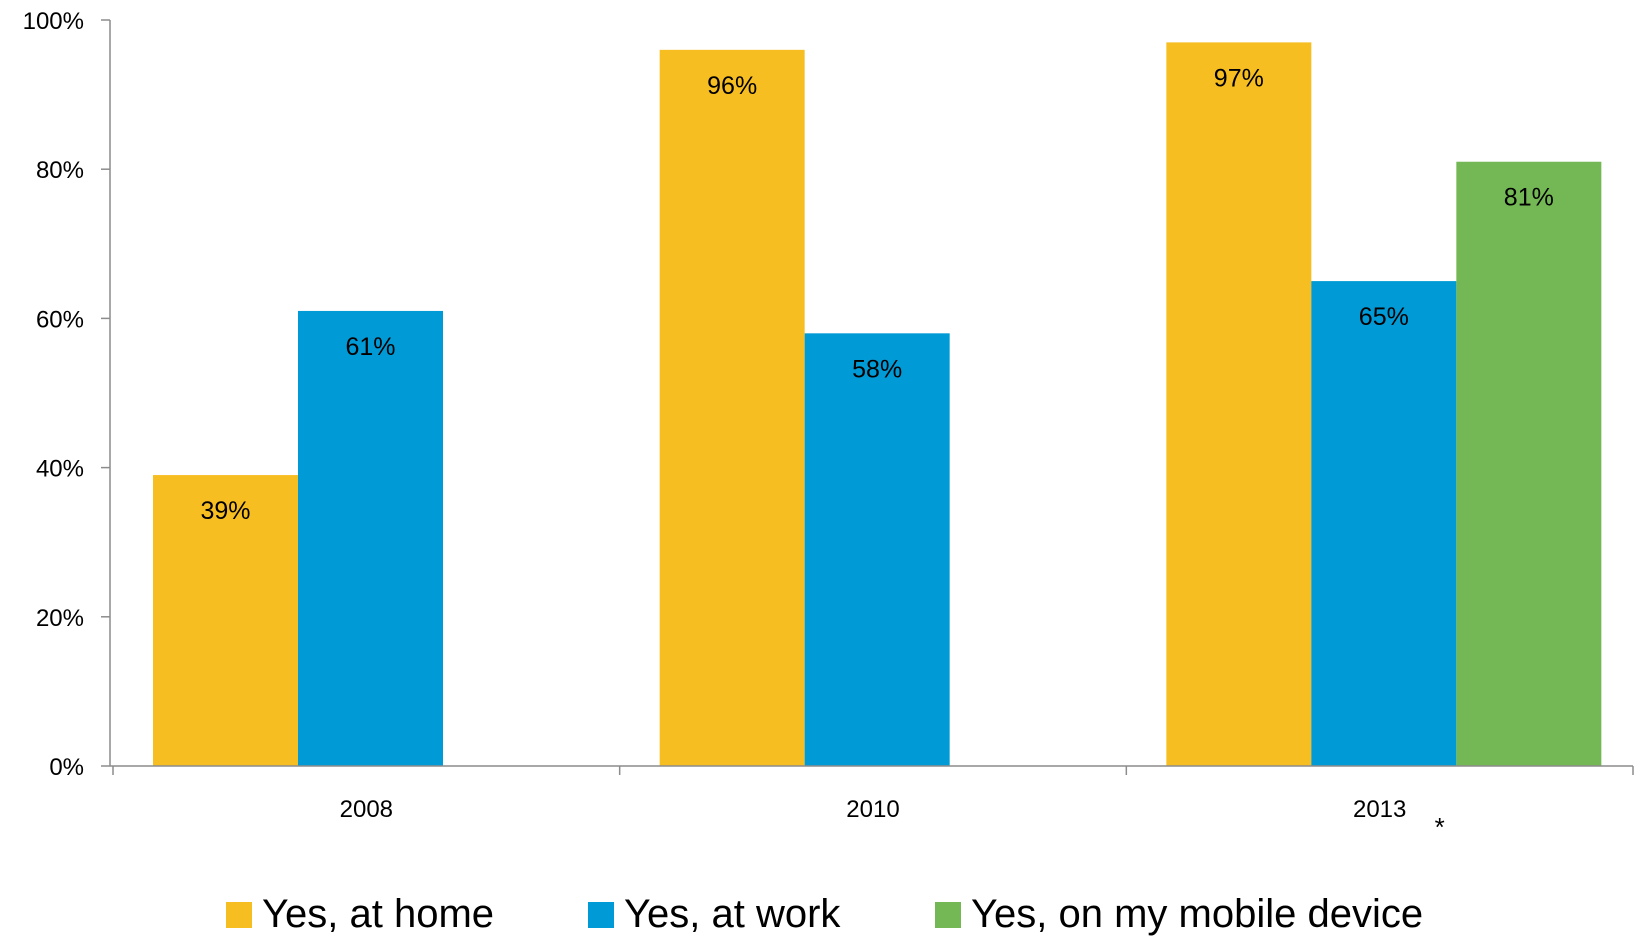 This screenshot has height=942, width=1639. What do you see at coordinates (239, 915) in the screenshot?
I see `legend-swatch-yes-at-home` at bounding box center [239, 915].